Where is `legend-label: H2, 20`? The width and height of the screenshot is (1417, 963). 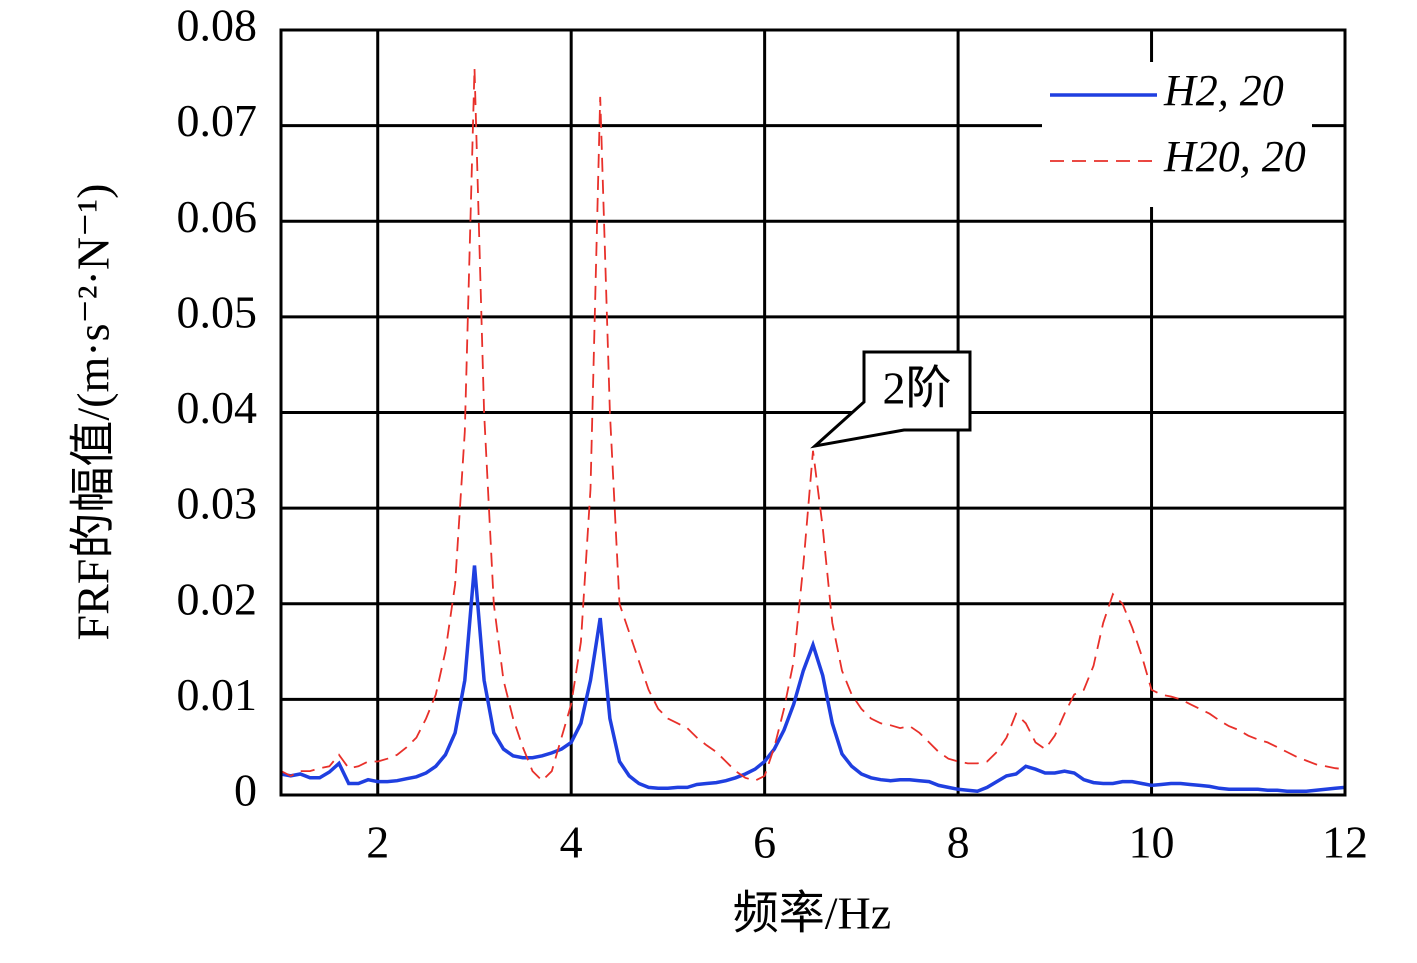
legend-label: H2, 20 is located at coordinates (1223, 90).